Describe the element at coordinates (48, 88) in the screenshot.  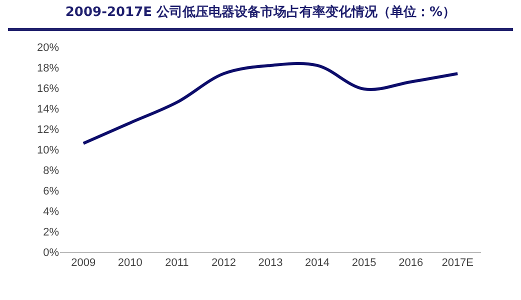
I see `y-tick-label: 16%` at that location.